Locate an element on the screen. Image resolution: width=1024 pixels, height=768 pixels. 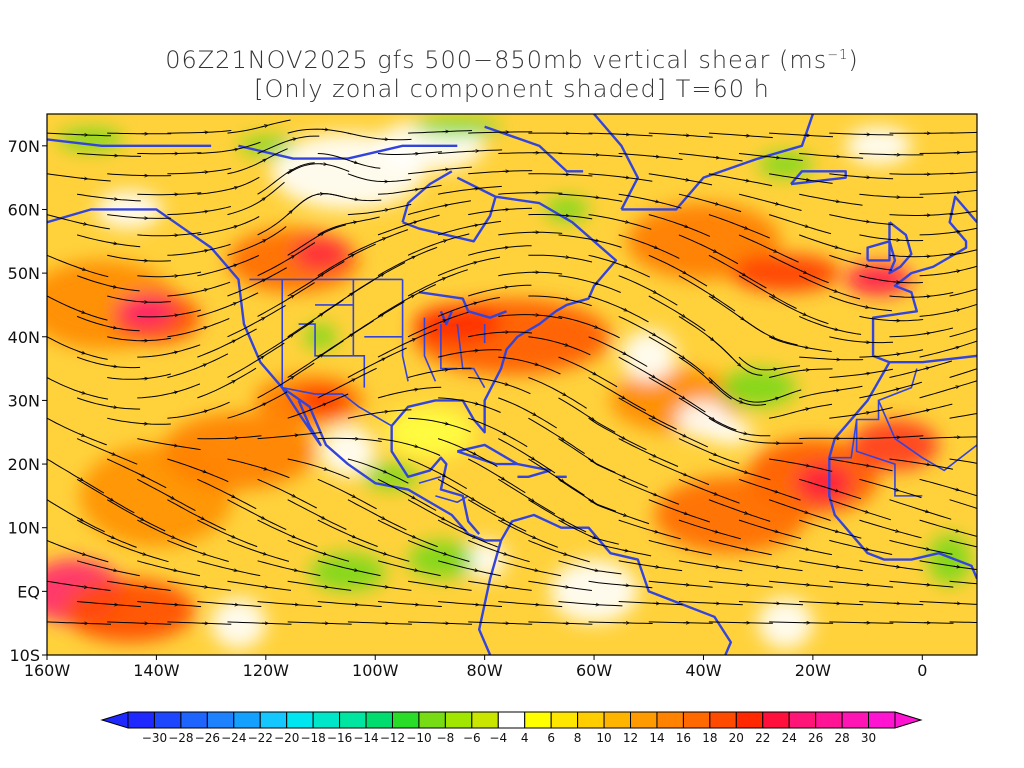
colorbar-label: 4 is located at coordinates (525, 738).